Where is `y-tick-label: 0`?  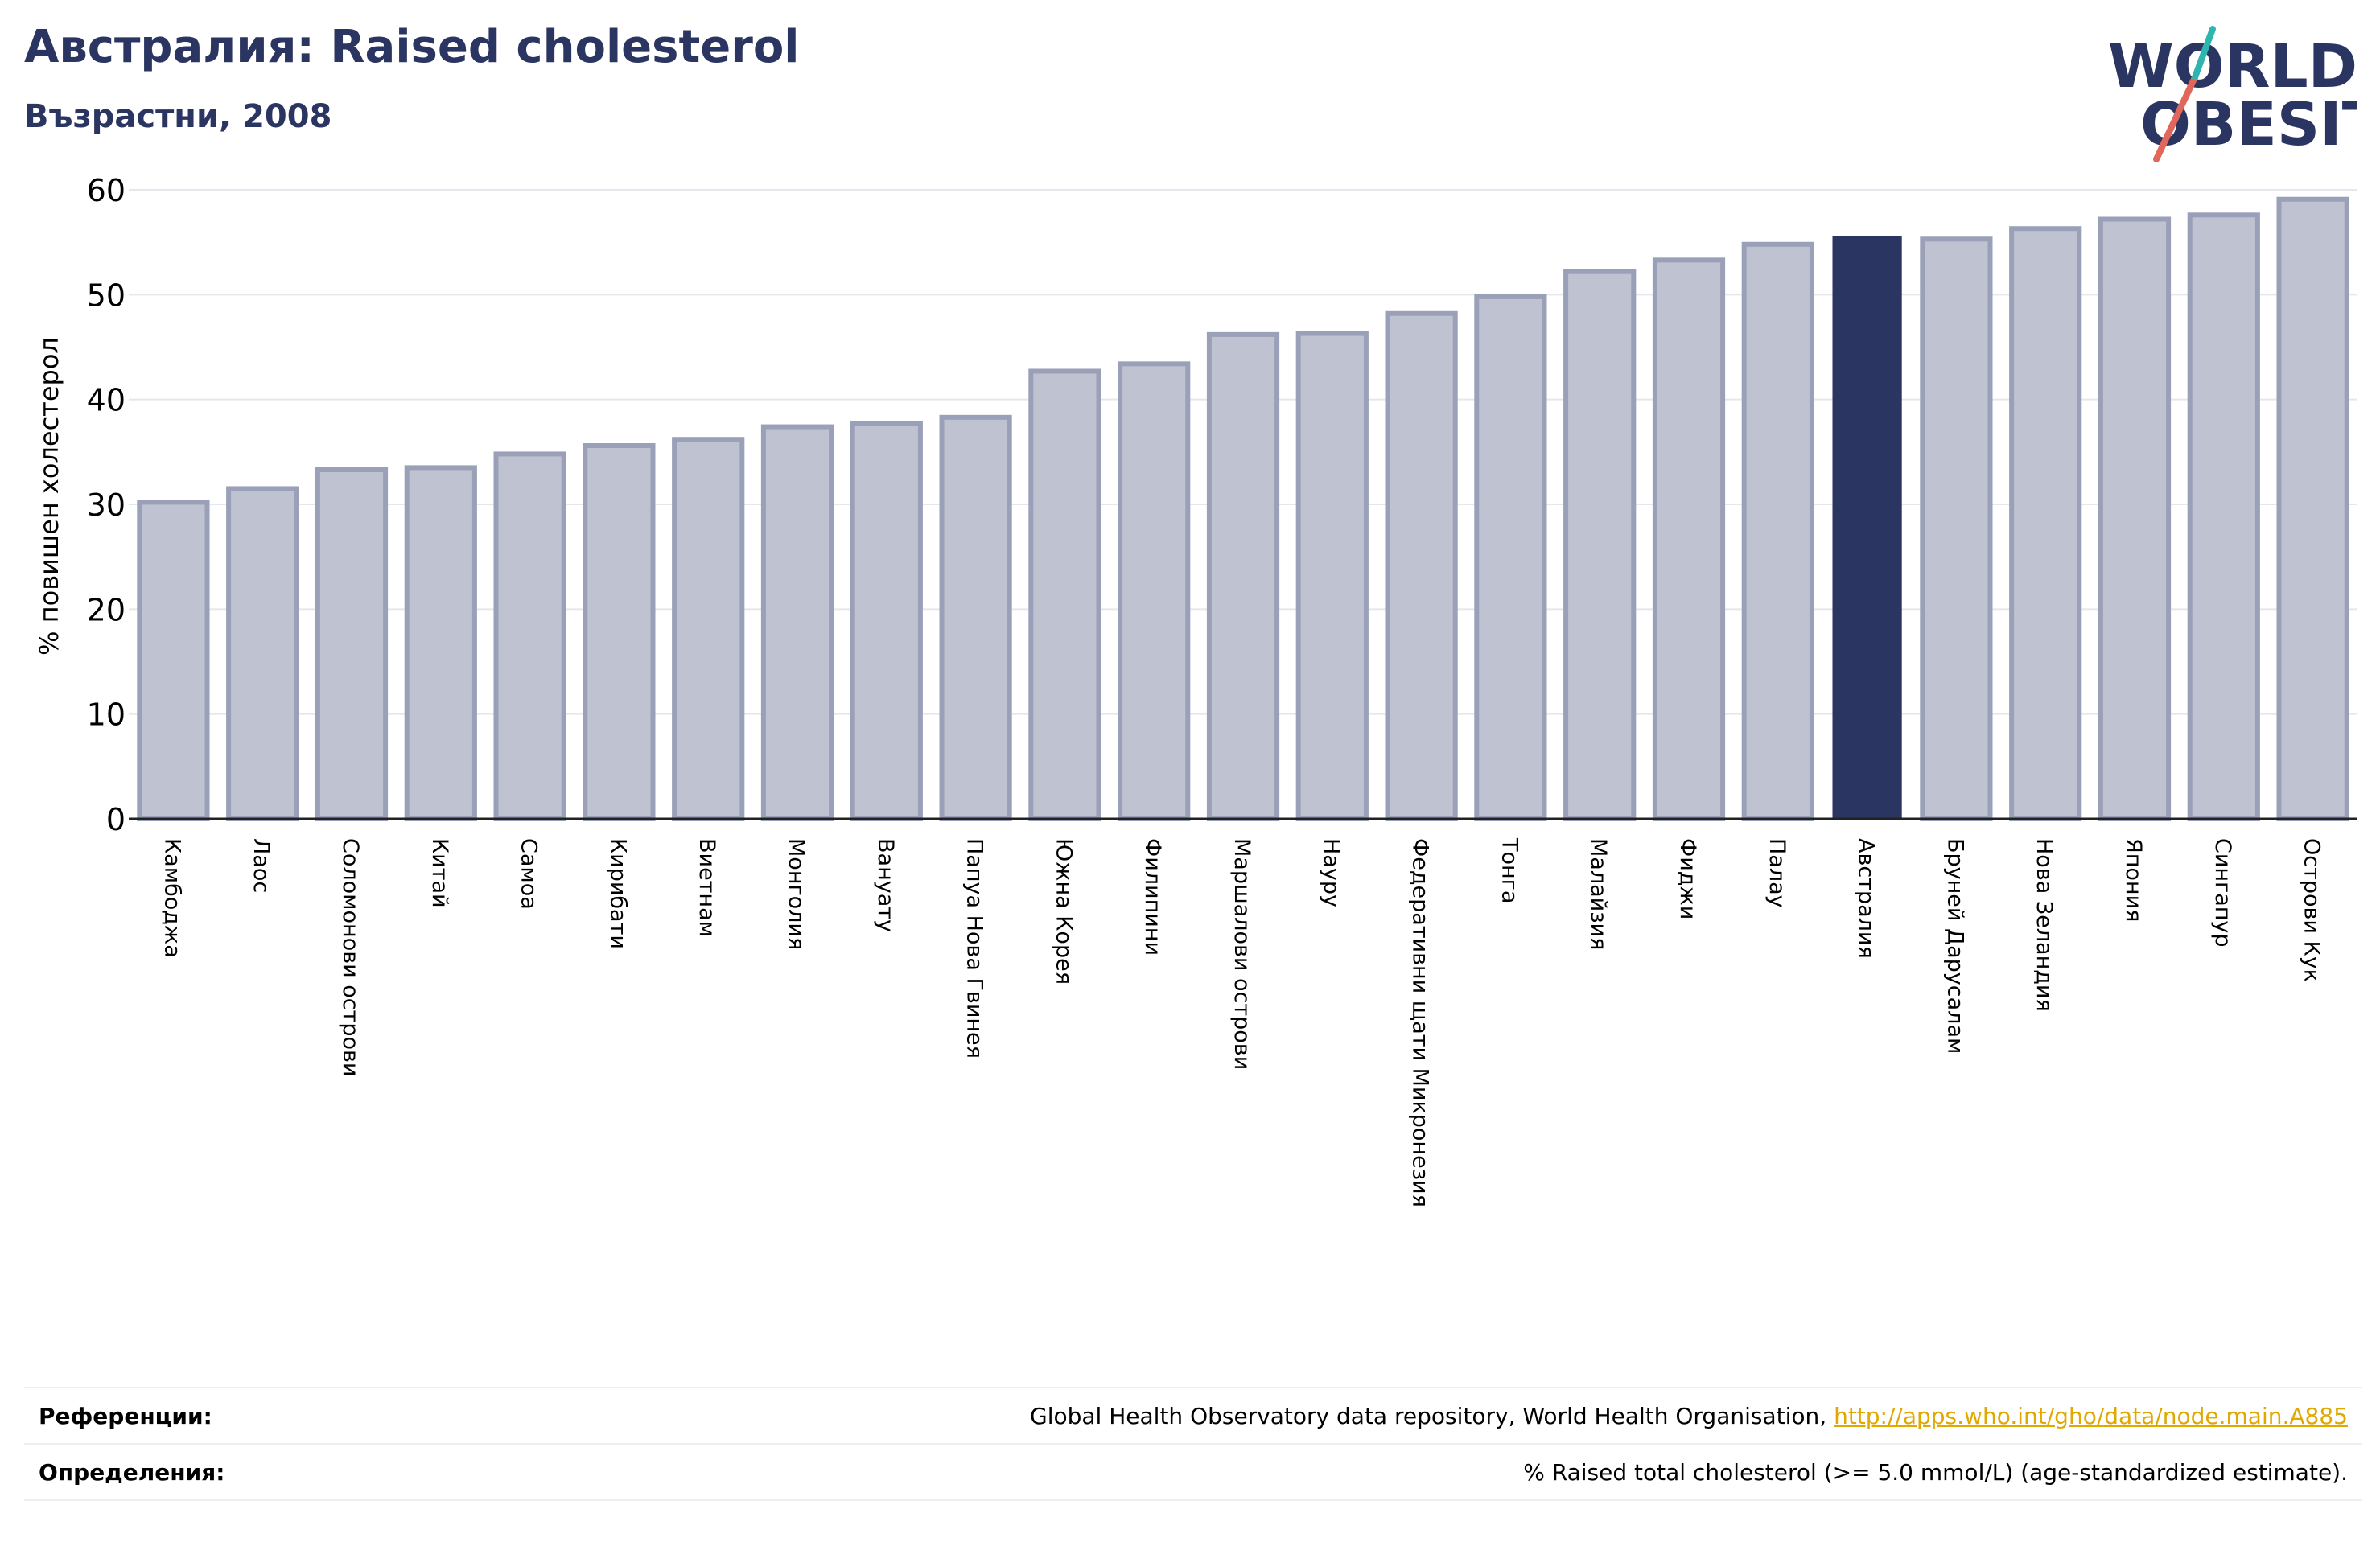 y-tick-label: 0 is located at coordinates (116, 819).